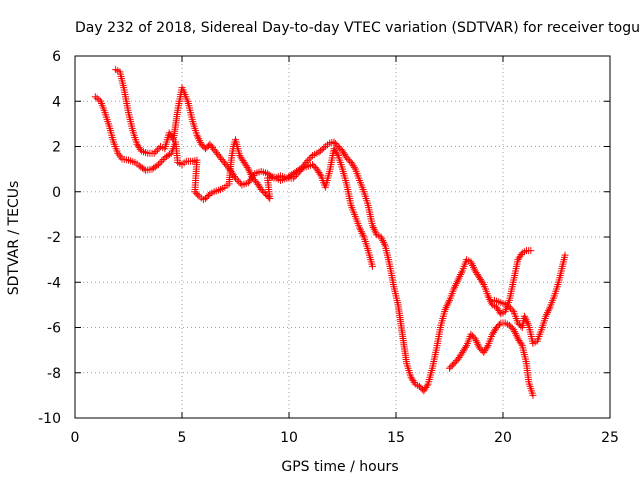 This screenshot has width=640, height=480. I want to click on x-tick-label: 0, so click(75, 438).